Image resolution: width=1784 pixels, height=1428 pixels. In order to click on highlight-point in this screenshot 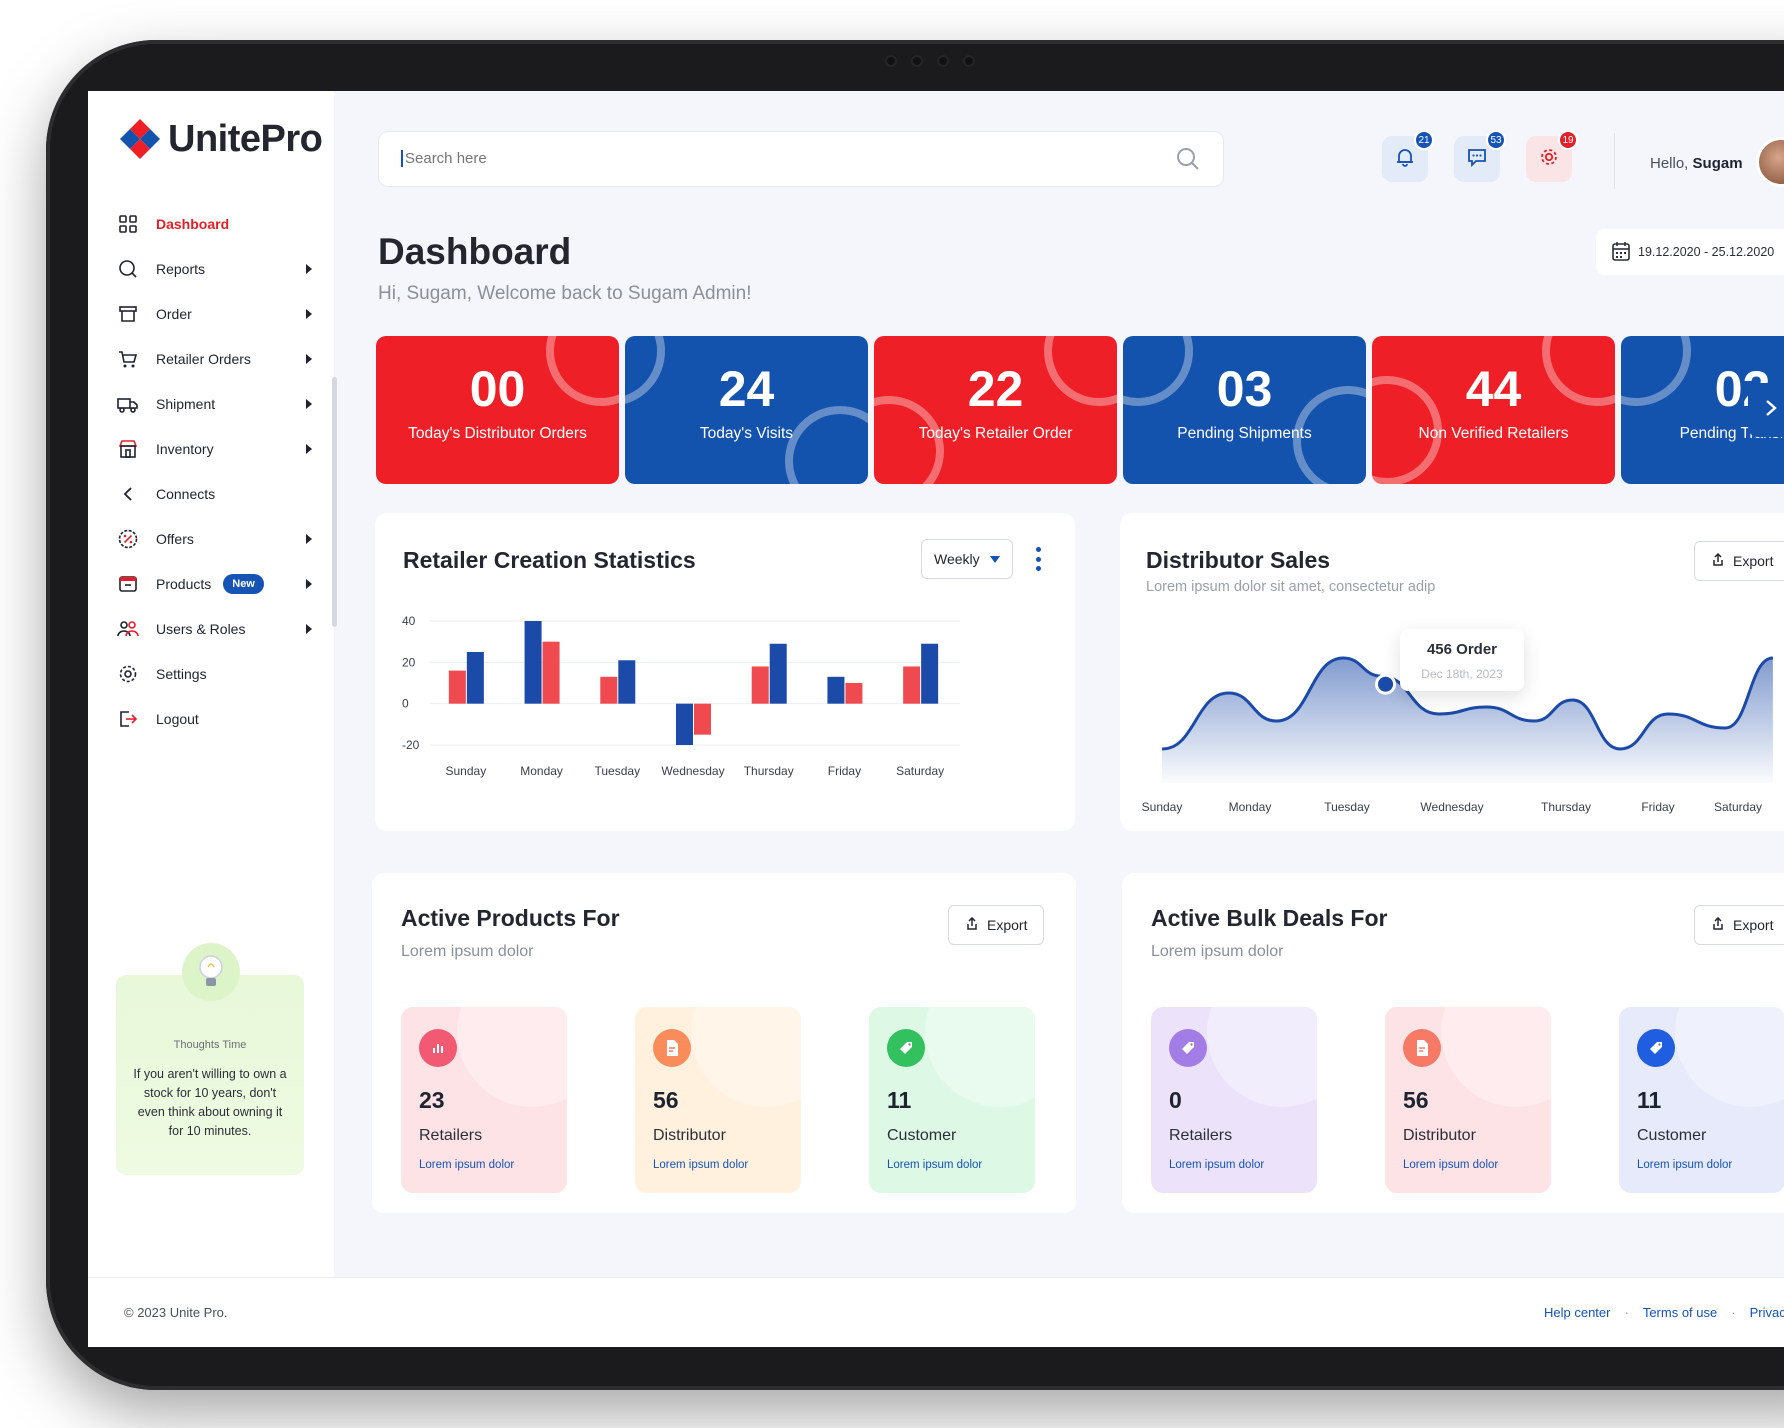, I will do `click(1386, 684)`.